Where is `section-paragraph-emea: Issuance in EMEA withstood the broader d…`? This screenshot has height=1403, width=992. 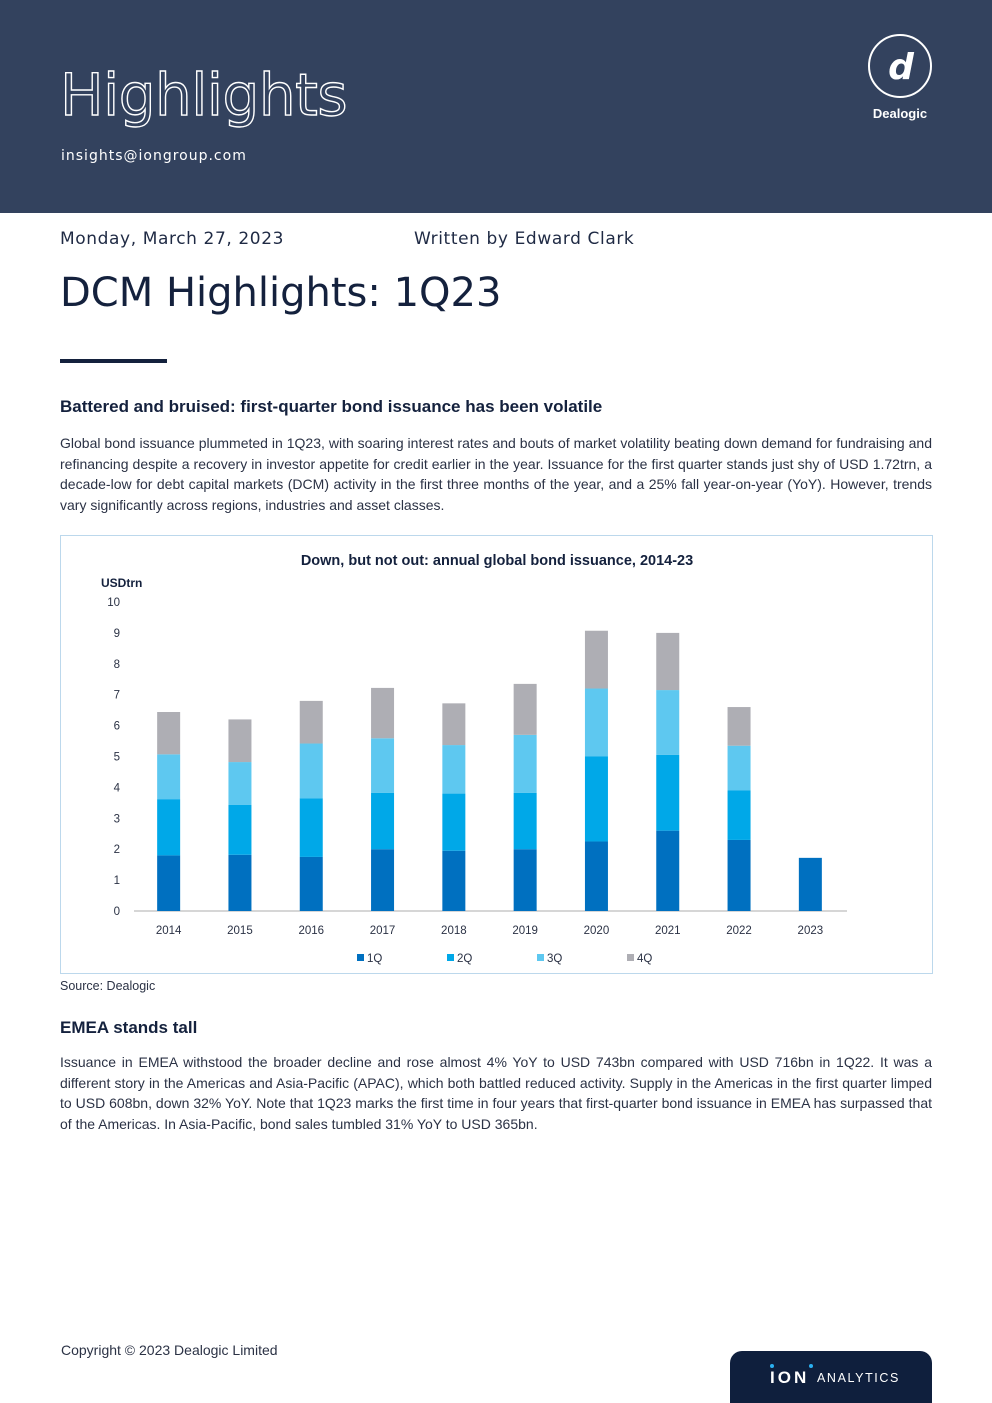 section-paragraph-emea: Issuance in EMEA withstood the broader d… is located at coordinates (496, 1093).